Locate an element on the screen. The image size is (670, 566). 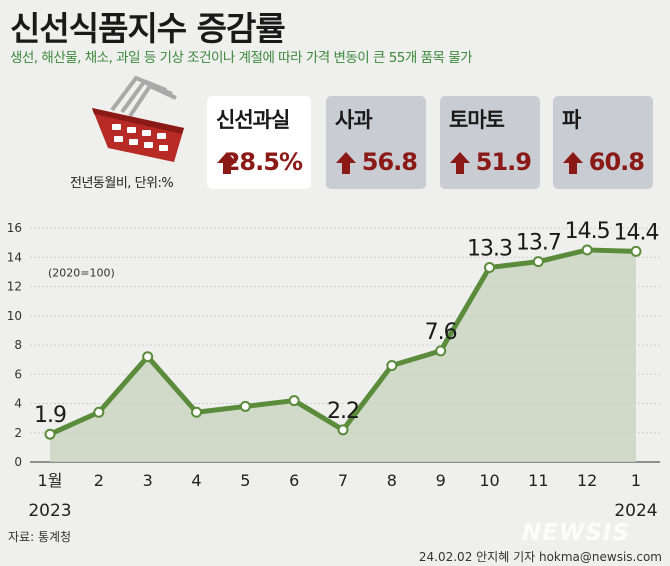
data-label: 7.6 is located at coordinates (441, 332).